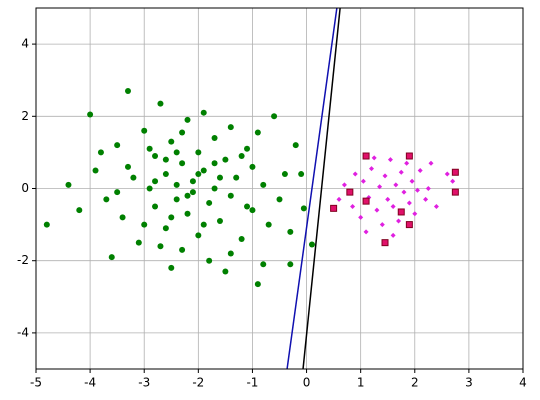 The image size is (540, 400). What do you see at coordinates (523, 383) in the screenshot?
I see `x-tick-label: 4` at bounding box center [523, 383].